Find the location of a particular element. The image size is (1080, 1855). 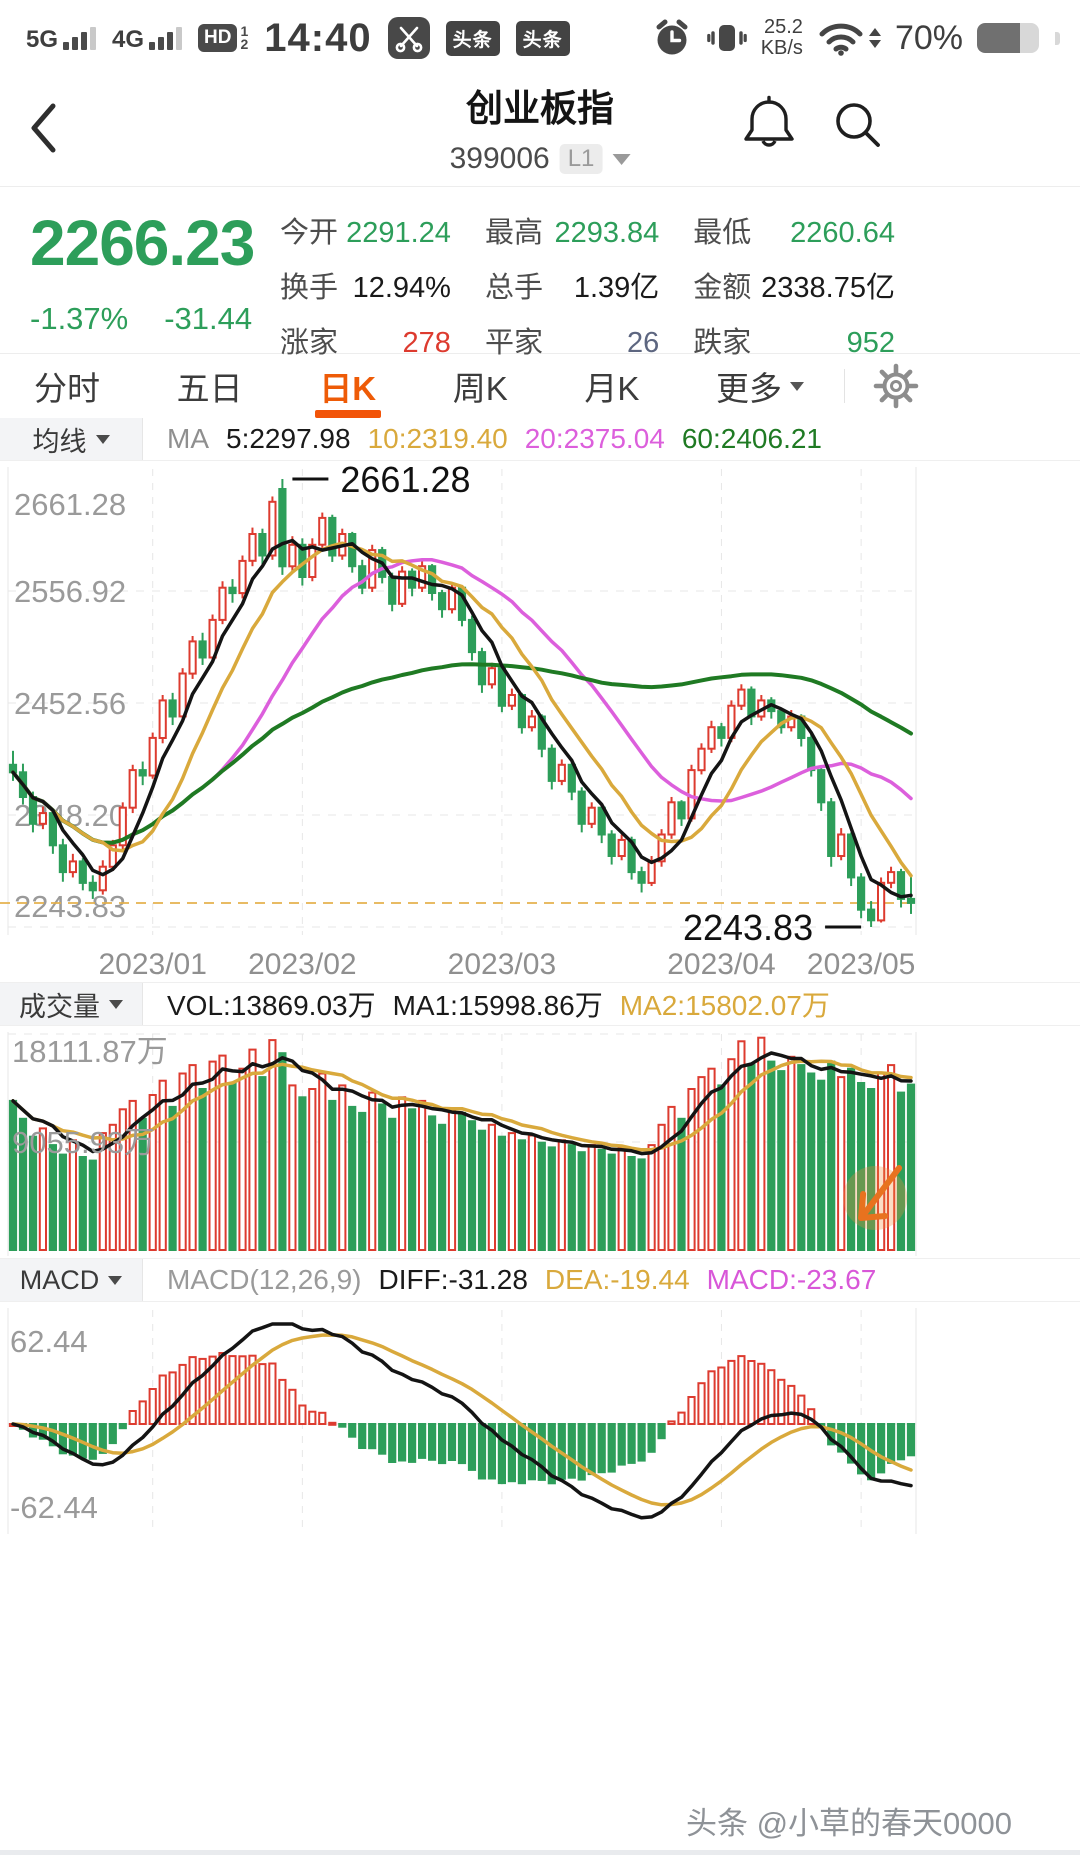

search-icon is located at coordinates (858, 125).